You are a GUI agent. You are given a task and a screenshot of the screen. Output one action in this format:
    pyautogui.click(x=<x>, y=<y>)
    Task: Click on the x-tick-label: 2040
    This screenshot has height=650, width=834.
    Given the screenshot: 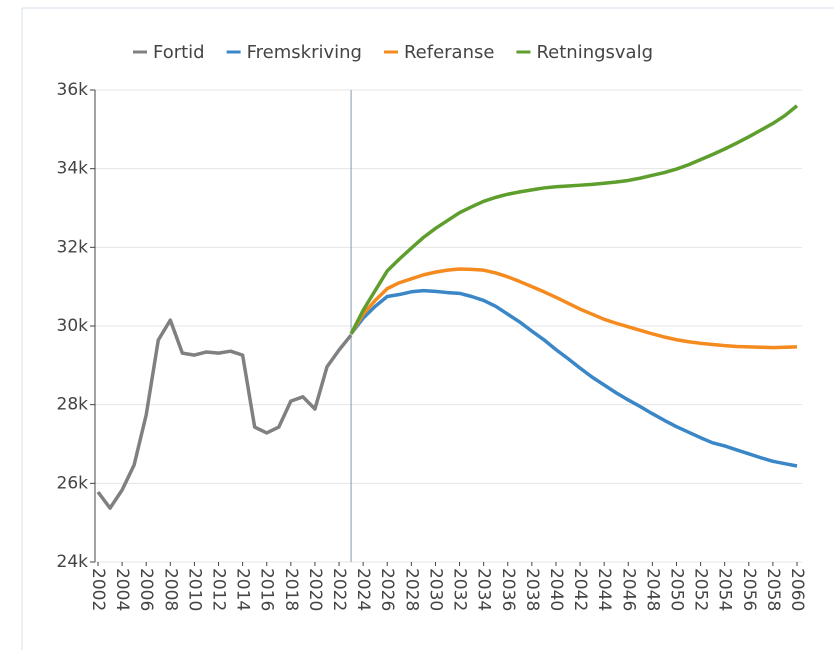 What is the action you would take?
    pyautogui.click(x=556, y=589)
    